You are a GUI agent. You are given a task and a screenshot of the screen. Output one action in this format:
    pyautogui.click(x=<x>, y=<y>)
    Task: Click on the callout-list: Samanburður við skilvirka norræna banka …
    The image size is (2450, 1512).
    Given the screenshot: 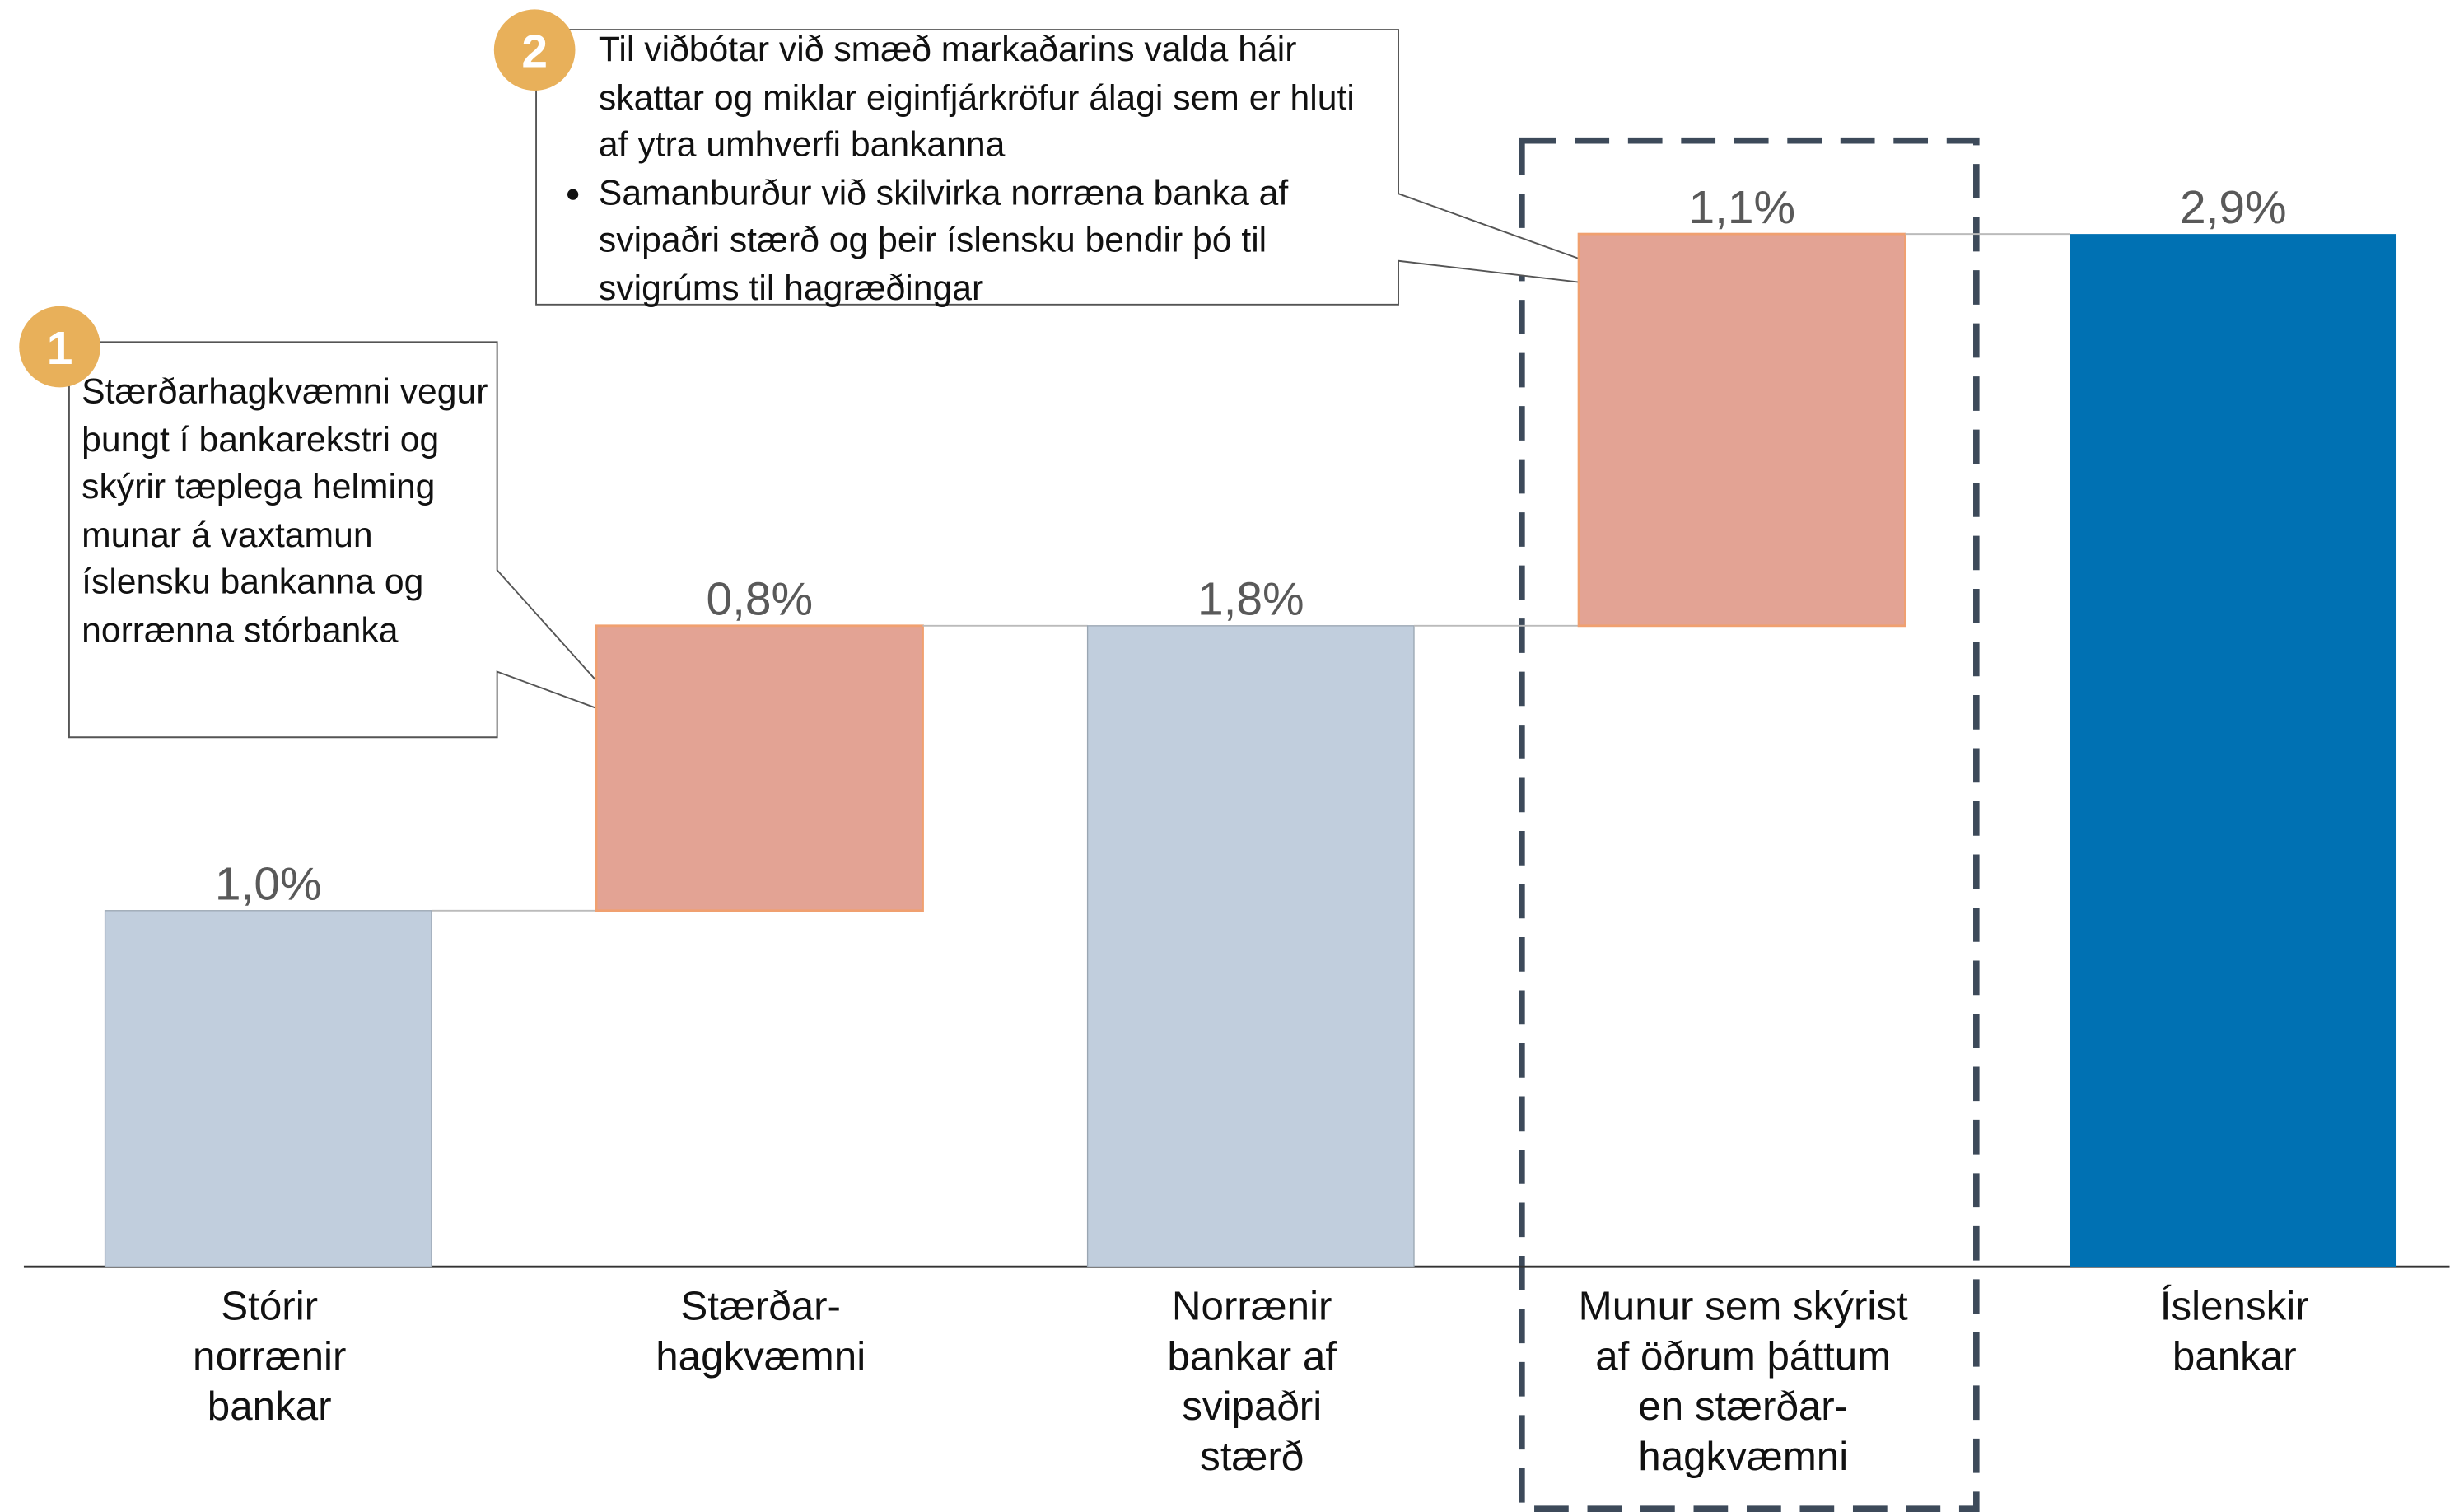 What is the action you would take?
    pyautogui.click(x=970, y=241)
    